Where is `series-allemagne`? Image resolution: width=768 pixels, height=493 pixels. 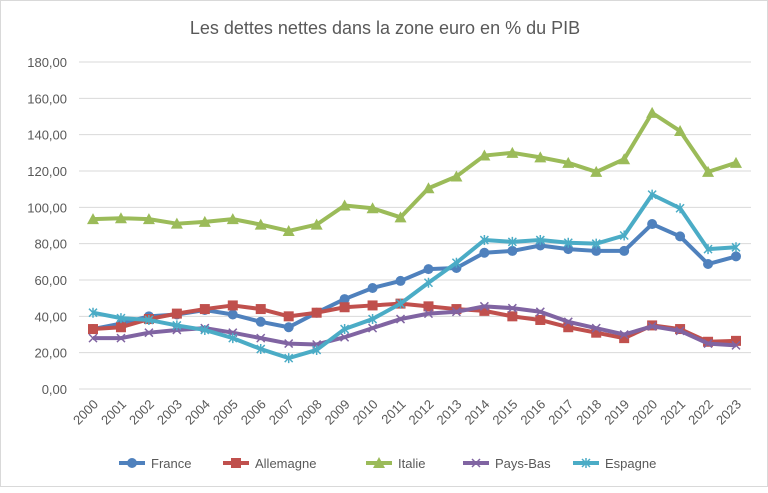
series-allemagne is located at coordinates (414, 322).